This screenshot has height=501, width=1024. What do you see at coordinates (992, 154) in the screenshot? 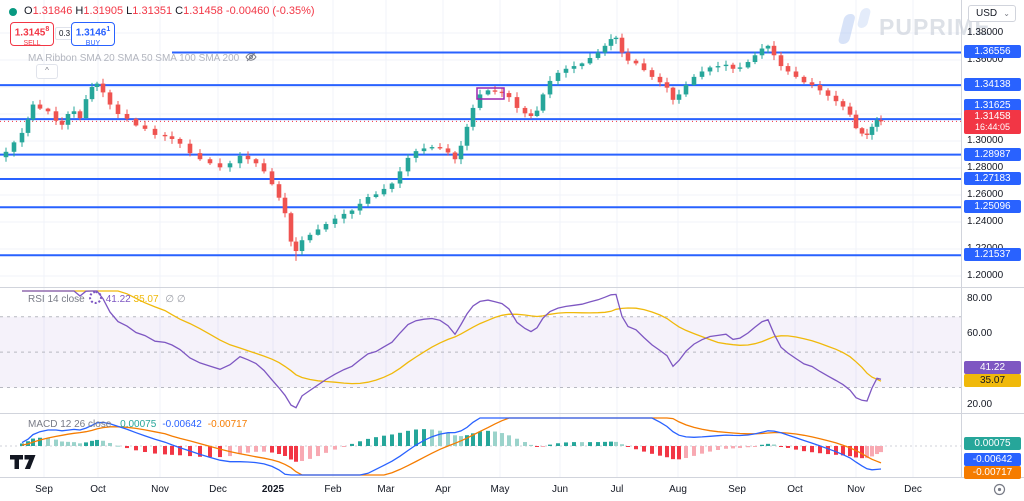
I see `price-level-badge: 1.28987` at bounding box center [992, 154].